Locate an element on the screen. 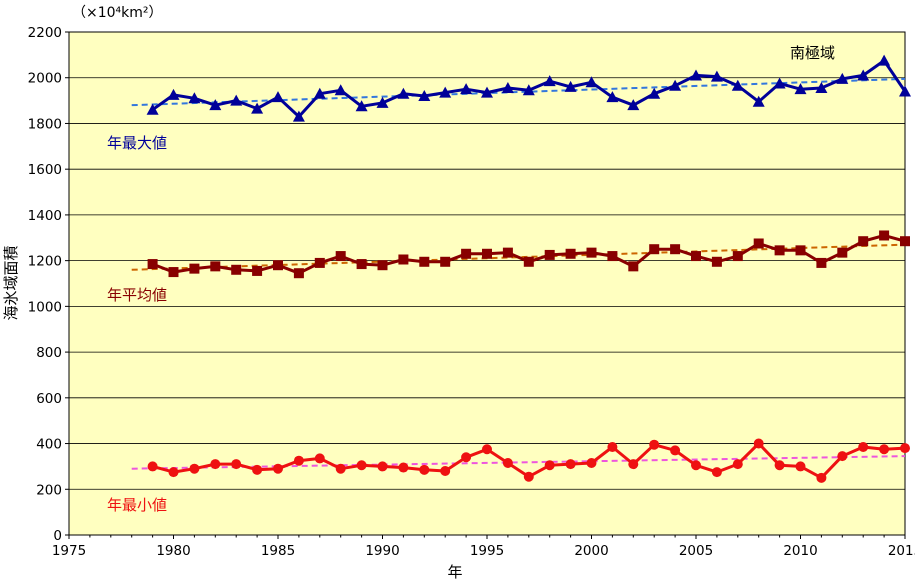  x-tick-label: 2010 is located at coordinates (800, 551).